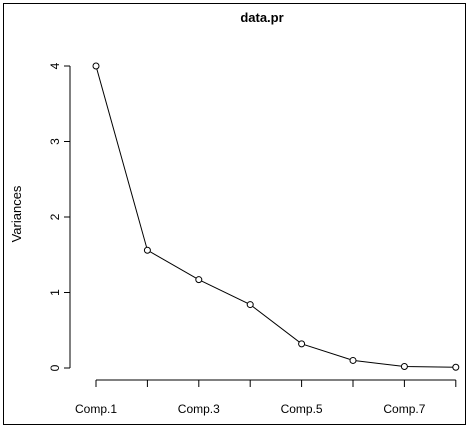  I want to click on y-tick-label: 2, so click(55, 216).